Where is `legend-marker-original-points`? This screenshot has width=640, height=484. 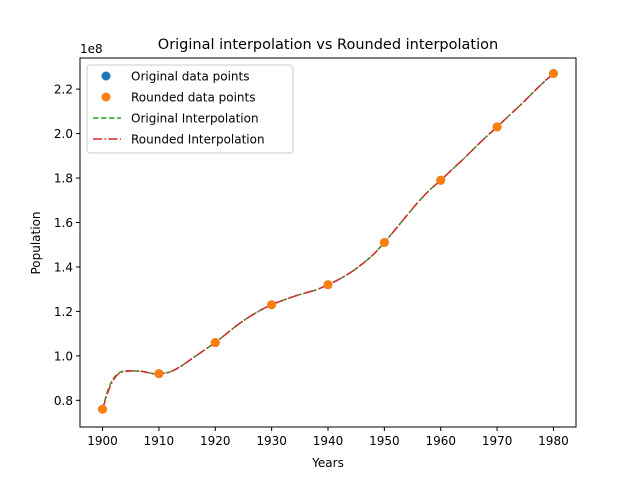
legend-marker-original-points is located at coordinates (106, 76).